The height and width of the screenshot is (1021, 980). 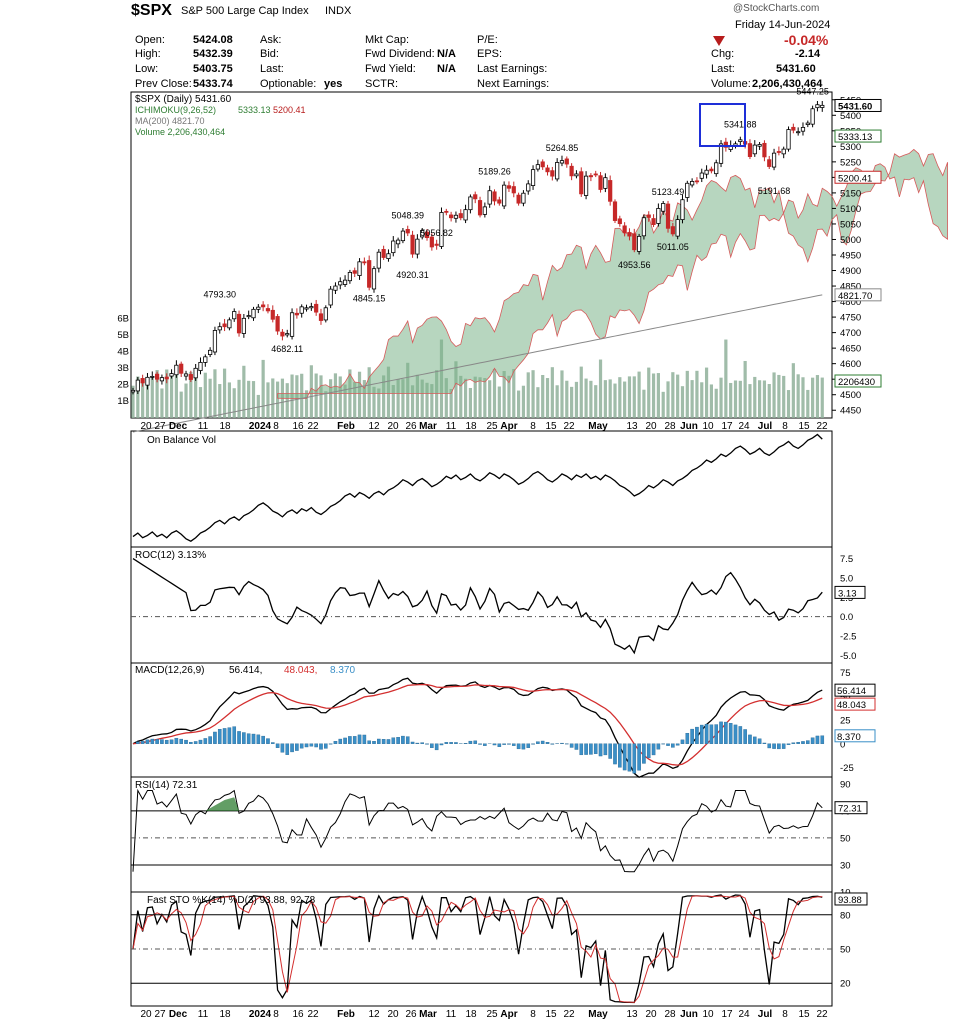 I want to click on volume-tick: 5B, so click(x=123, y=335).